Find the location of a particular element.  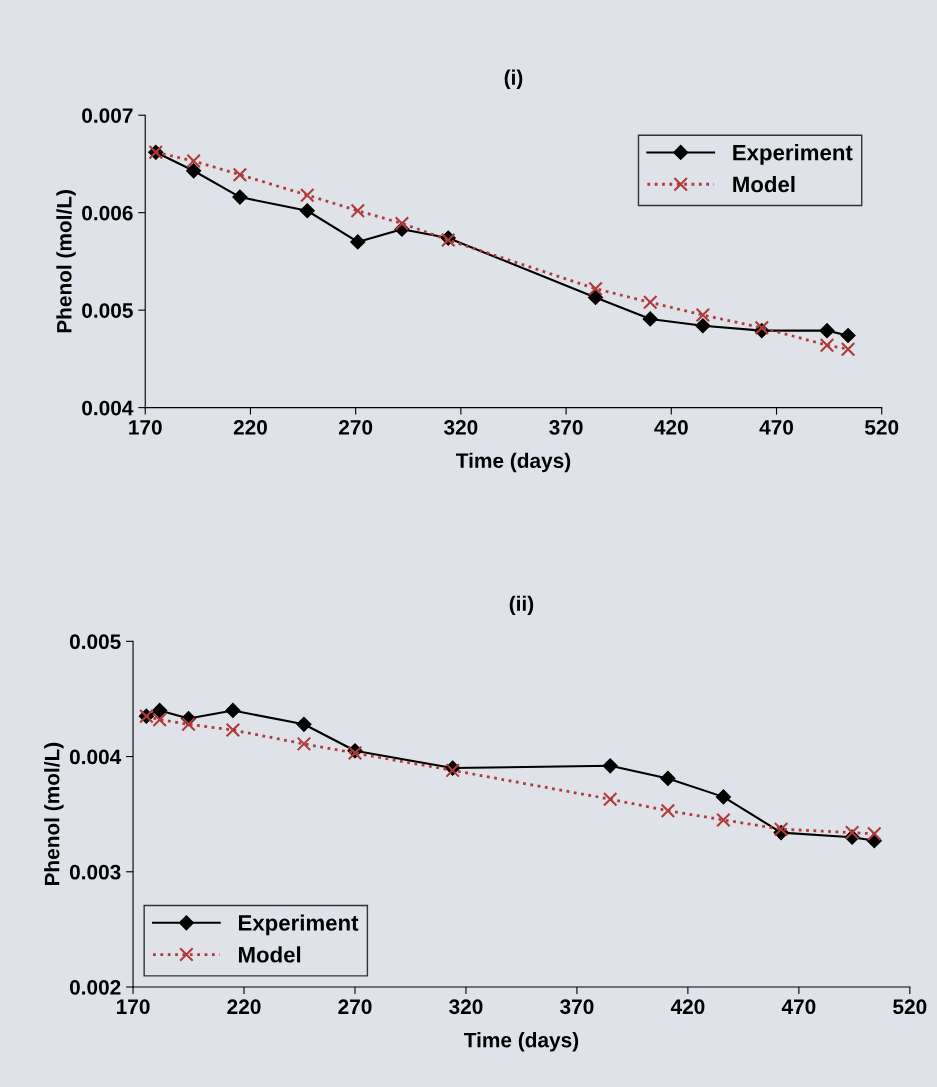

y-tick-label: 0.006 is located at coordinates (107, 213).